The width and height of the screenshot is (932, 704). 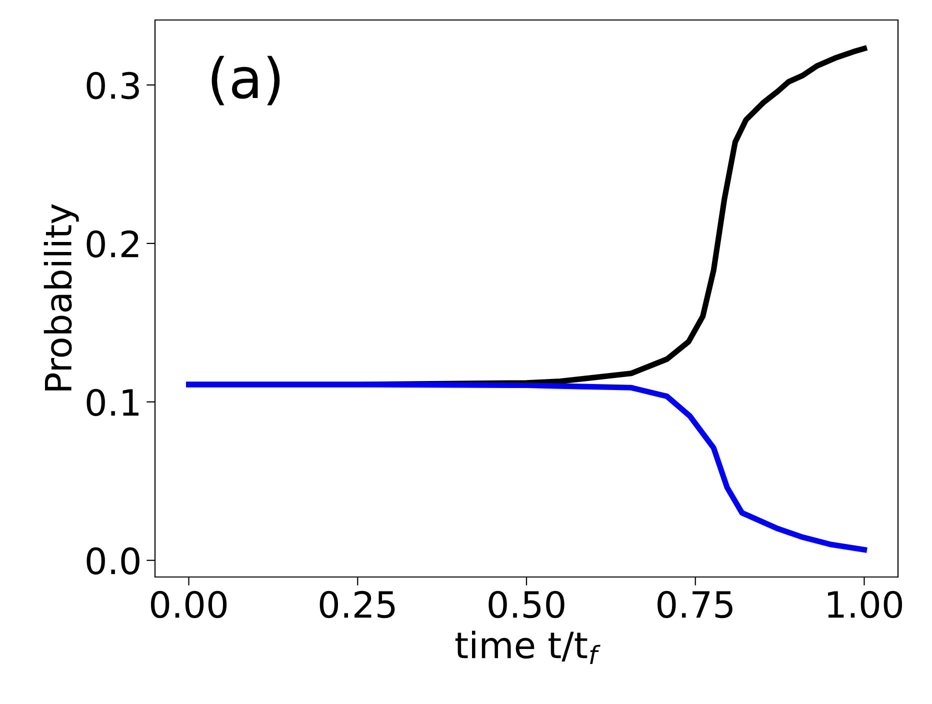 I want to click on y-tick-label: 0.3, so click(x=112, y=86).